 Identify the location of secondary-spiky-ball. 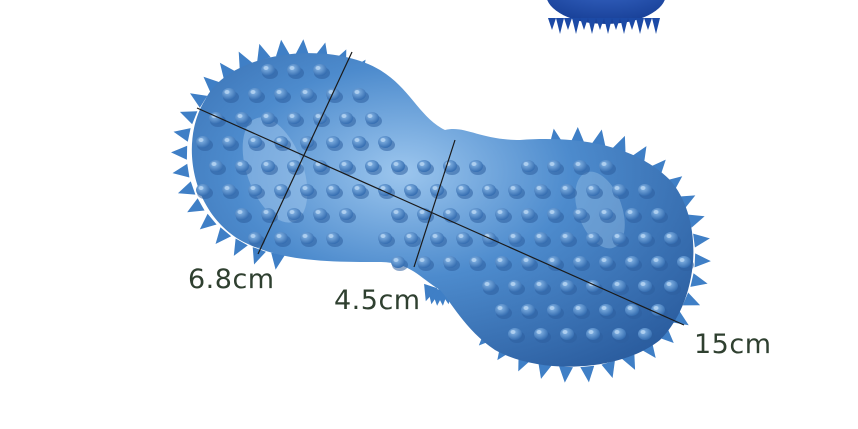
(606, 17).